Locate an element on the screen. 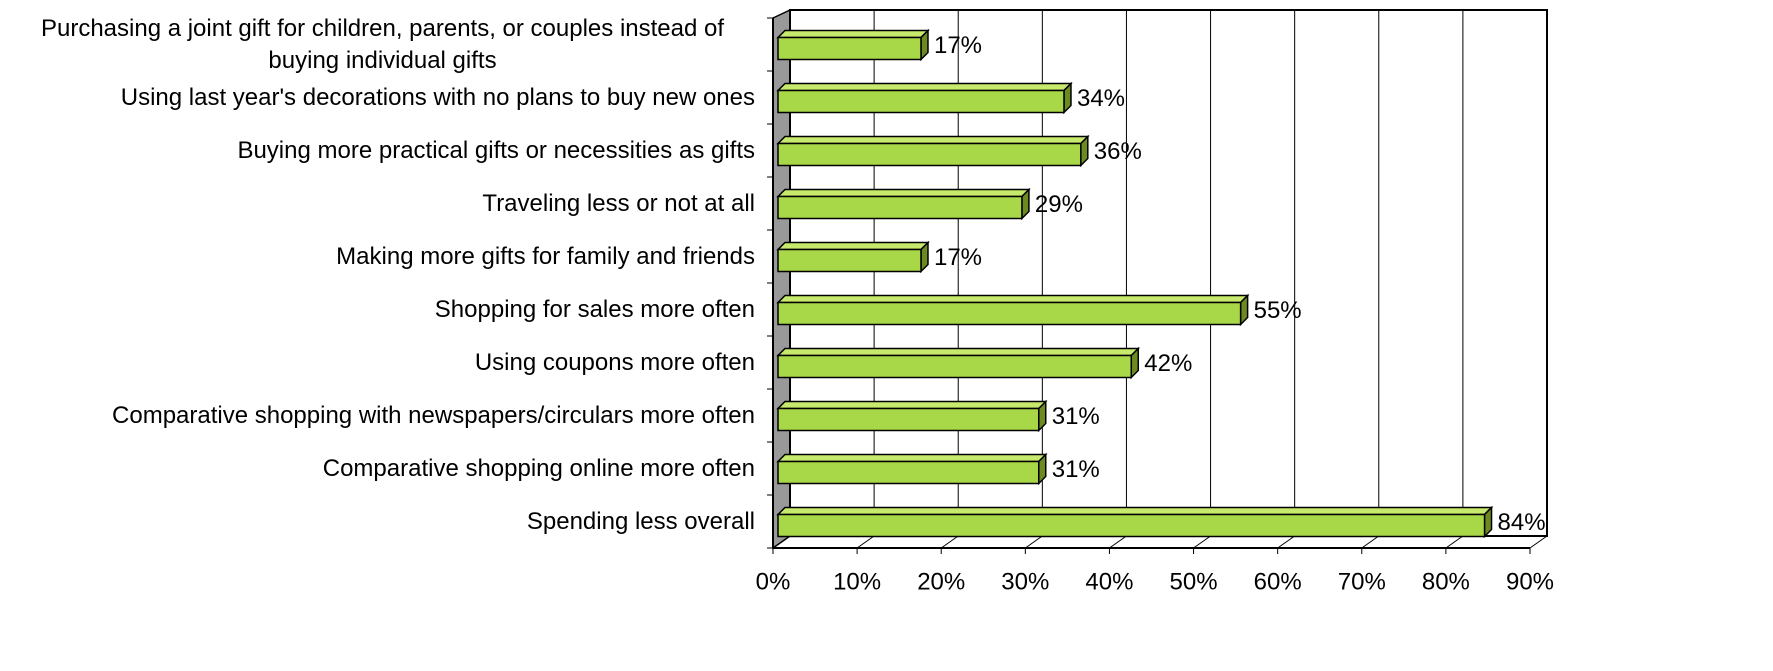 This screenshot has width=1773, height=671. x-tick-label: 10% is located at coordinates (857, 581).